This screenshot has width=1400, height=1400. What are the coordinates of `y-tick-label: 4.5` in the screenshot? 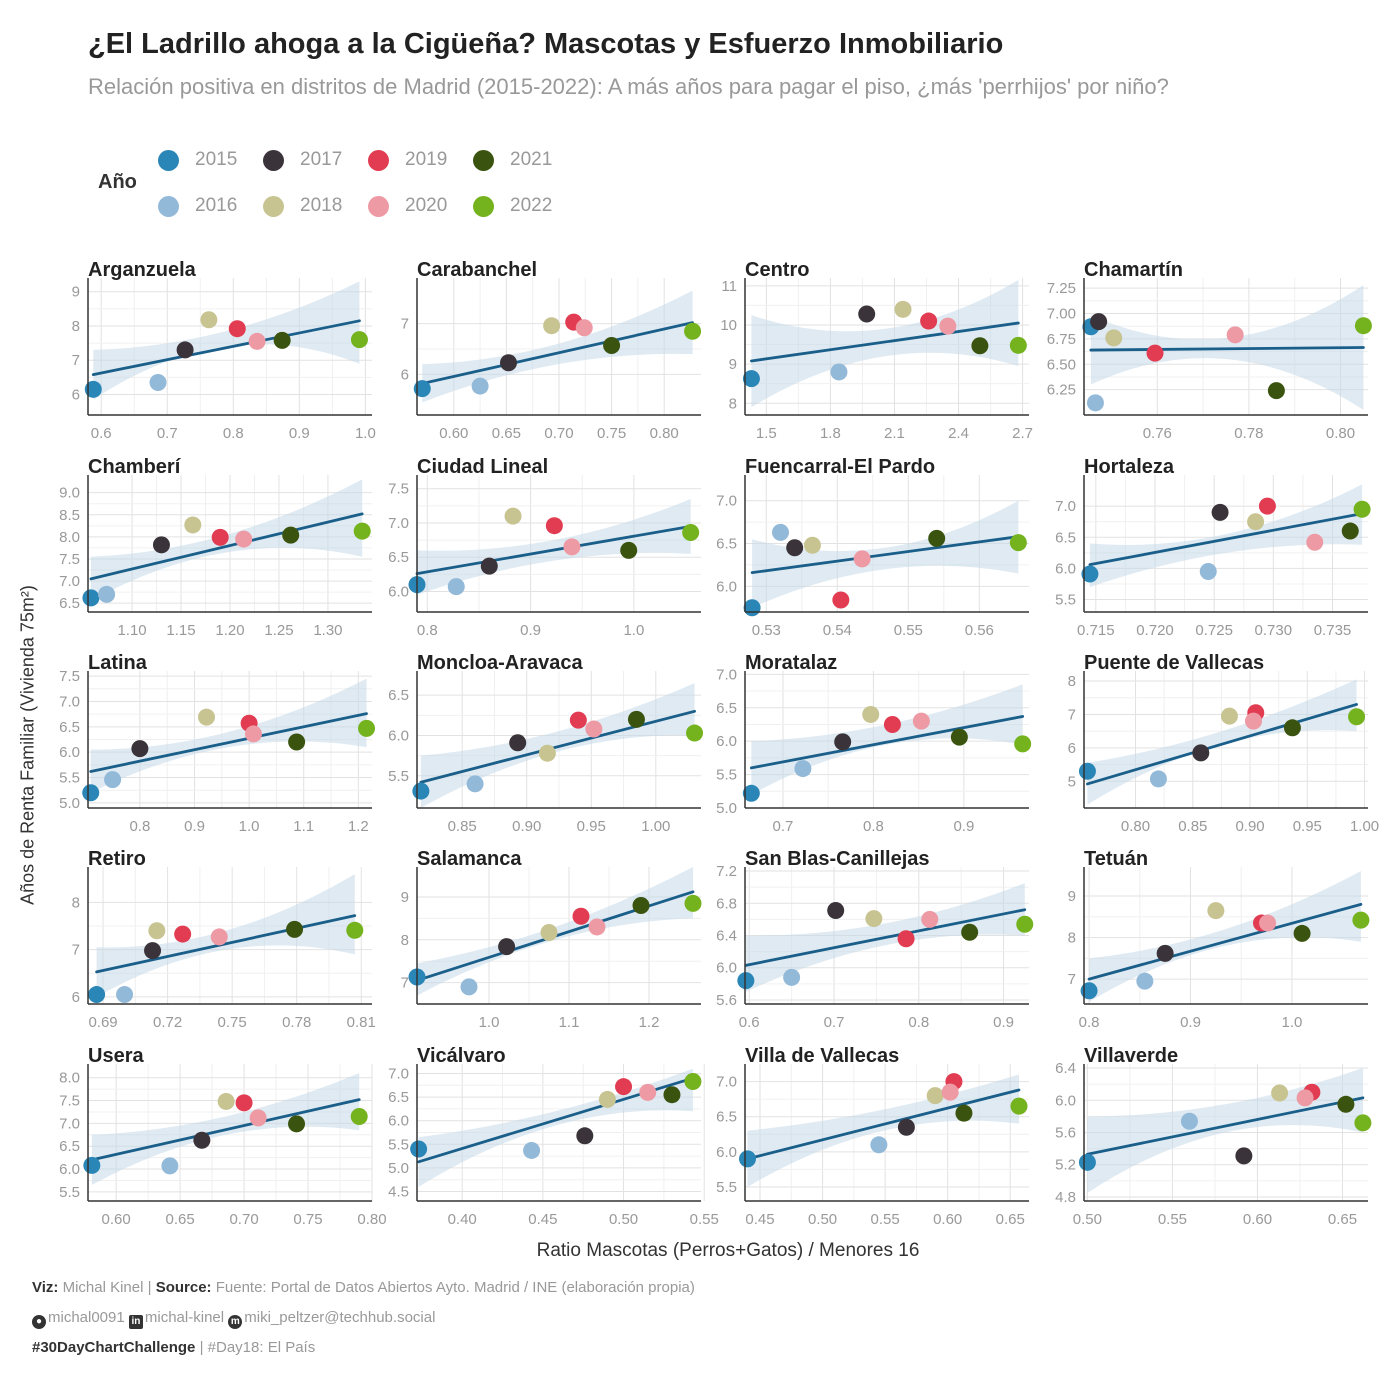 It's located at (398, 1192).